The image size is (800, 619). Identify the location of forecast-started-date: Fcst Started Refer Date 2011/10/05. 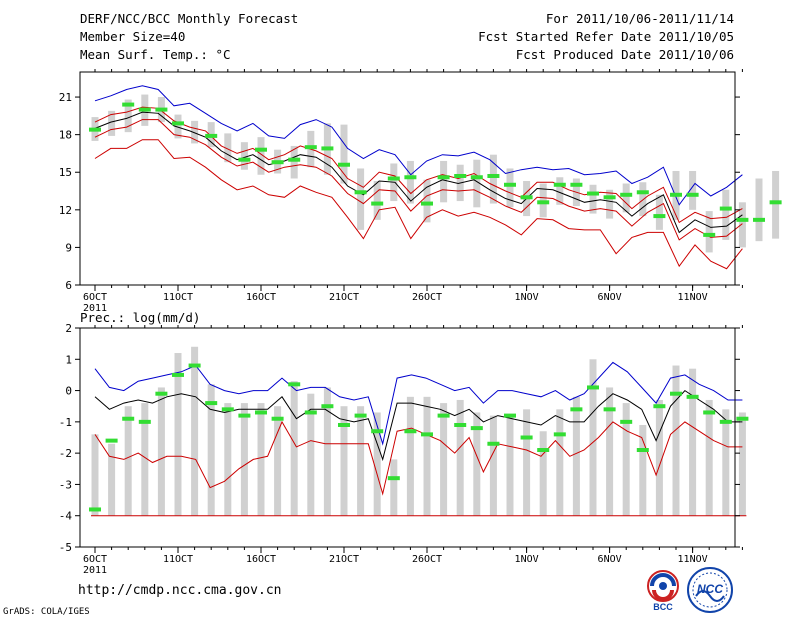
(606, 36).